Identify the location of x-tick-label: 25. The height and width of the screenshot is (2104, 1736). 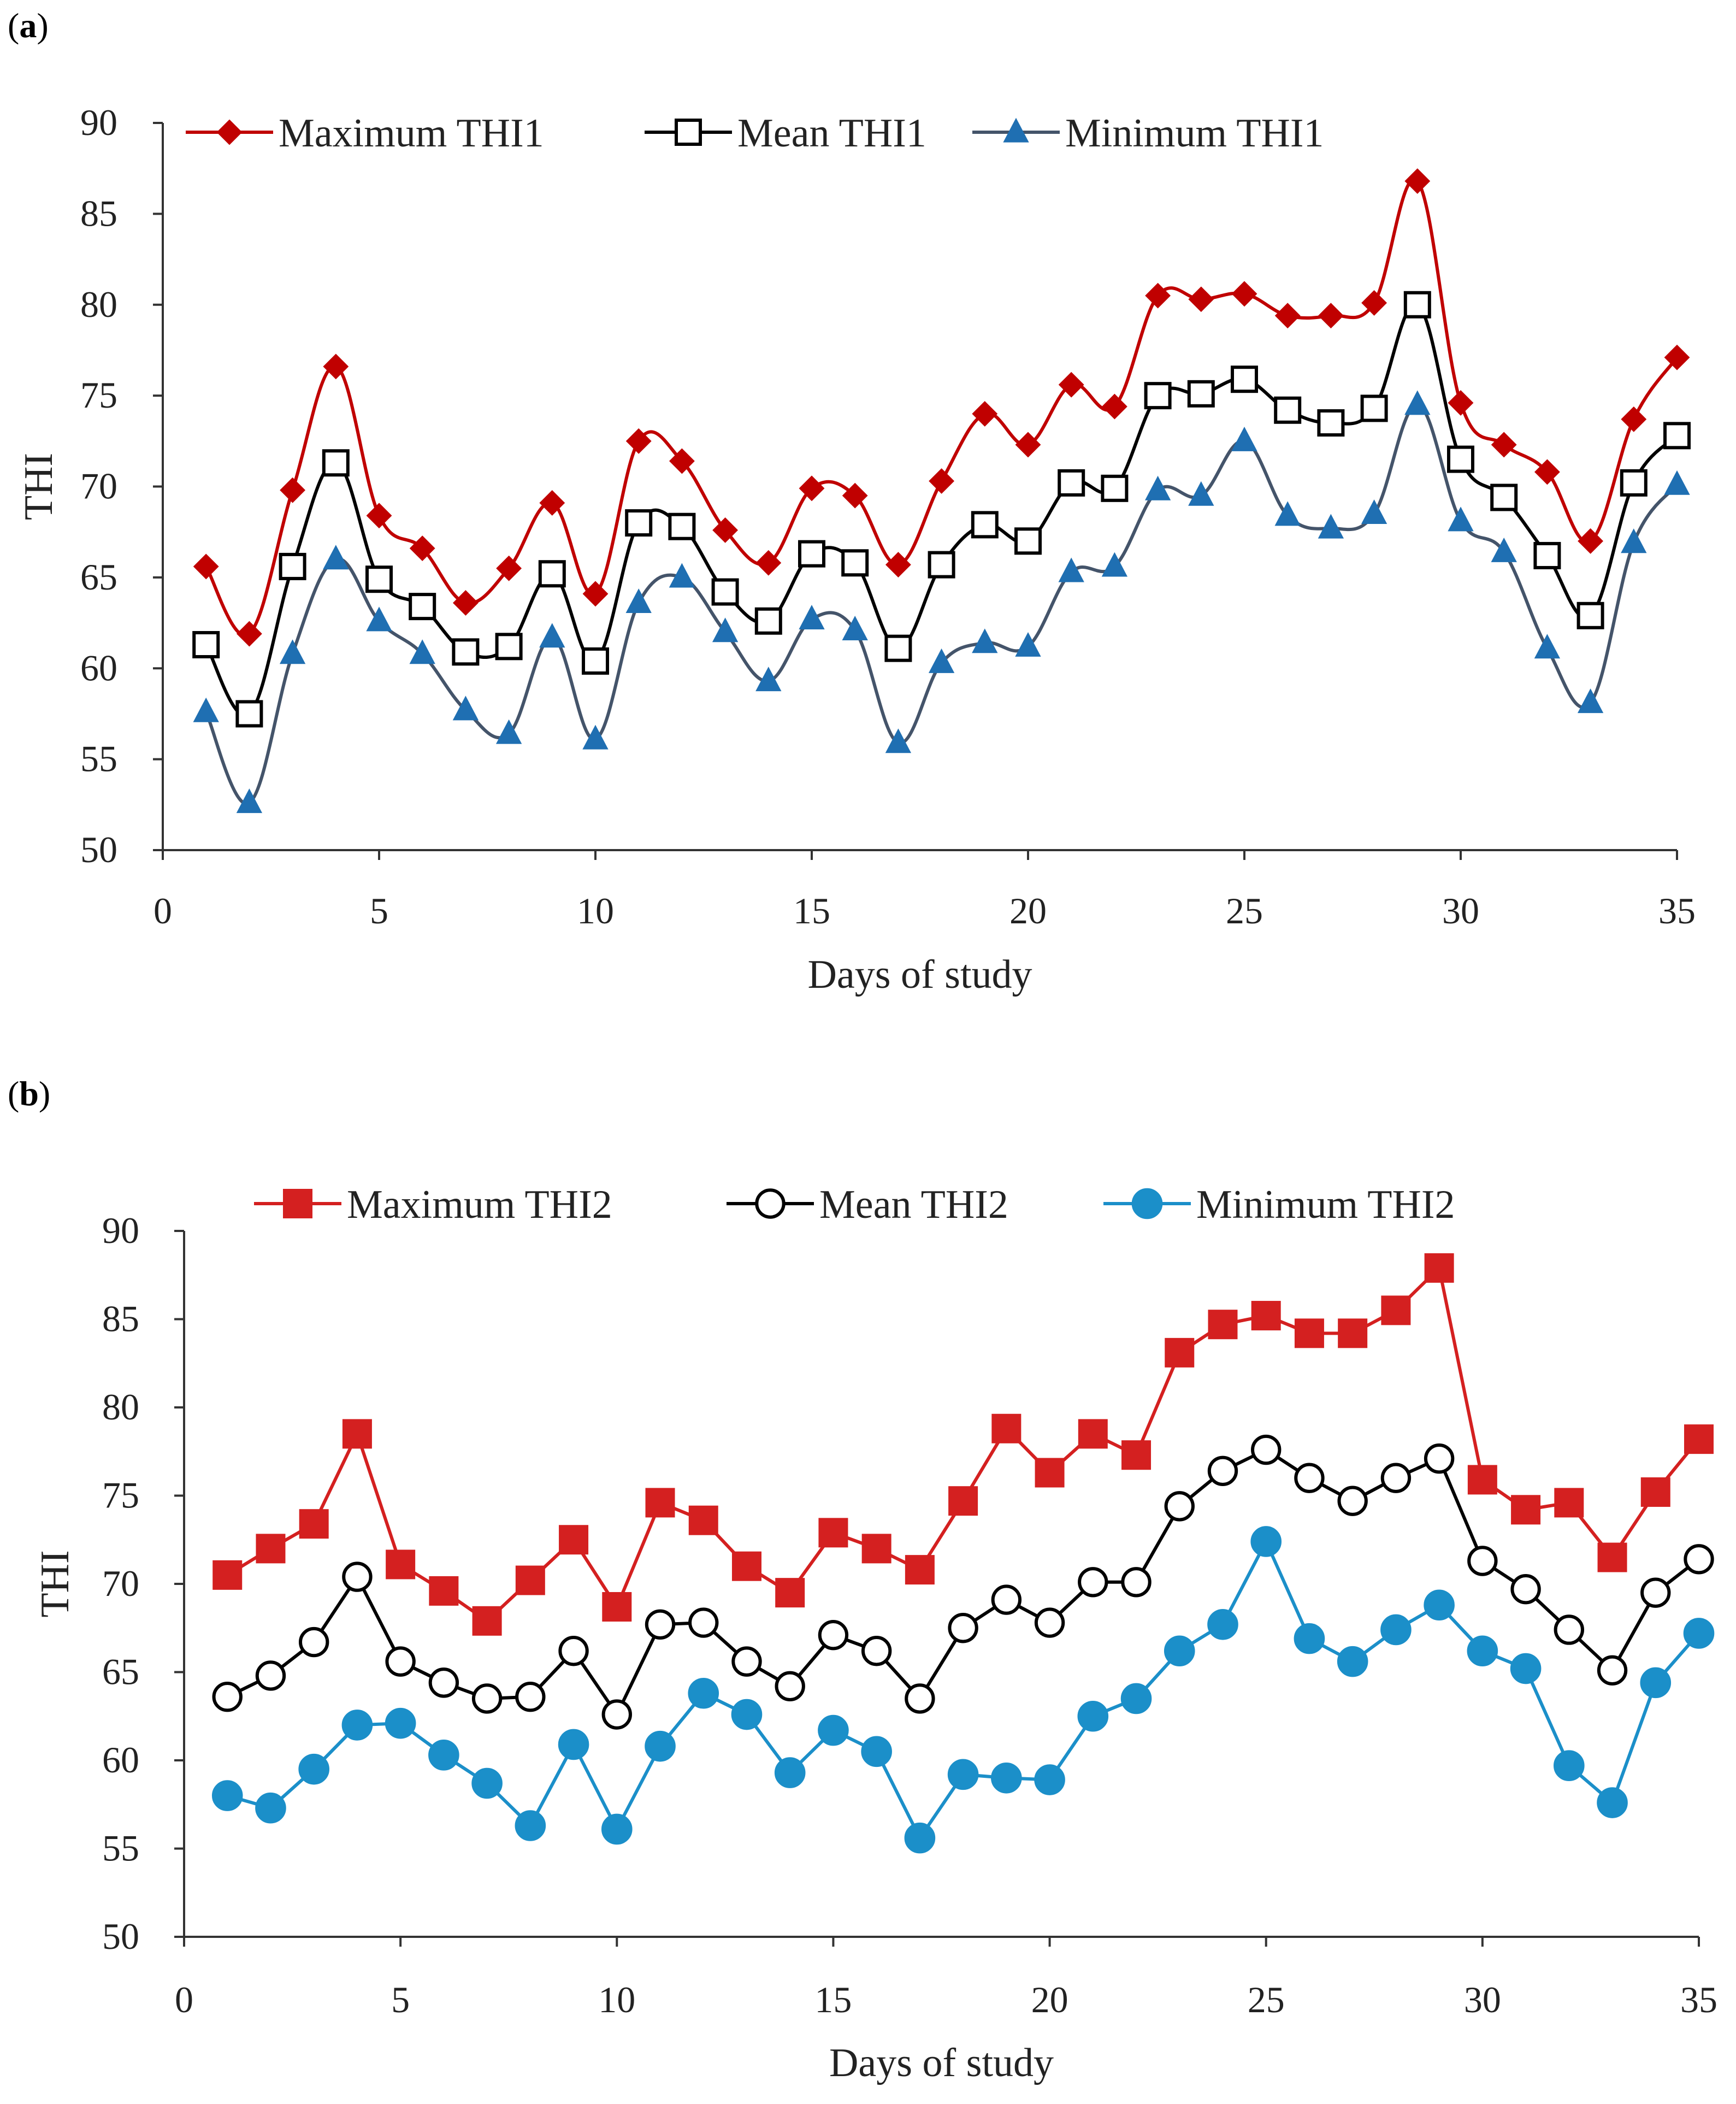
(1267, 1999).